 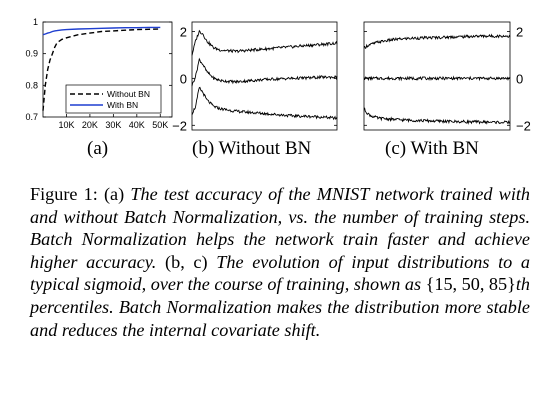 What do you see at coordinates (35, 22) in the screenshot?
I see `y-tick-label: 1` at bounding box center [35, 22].